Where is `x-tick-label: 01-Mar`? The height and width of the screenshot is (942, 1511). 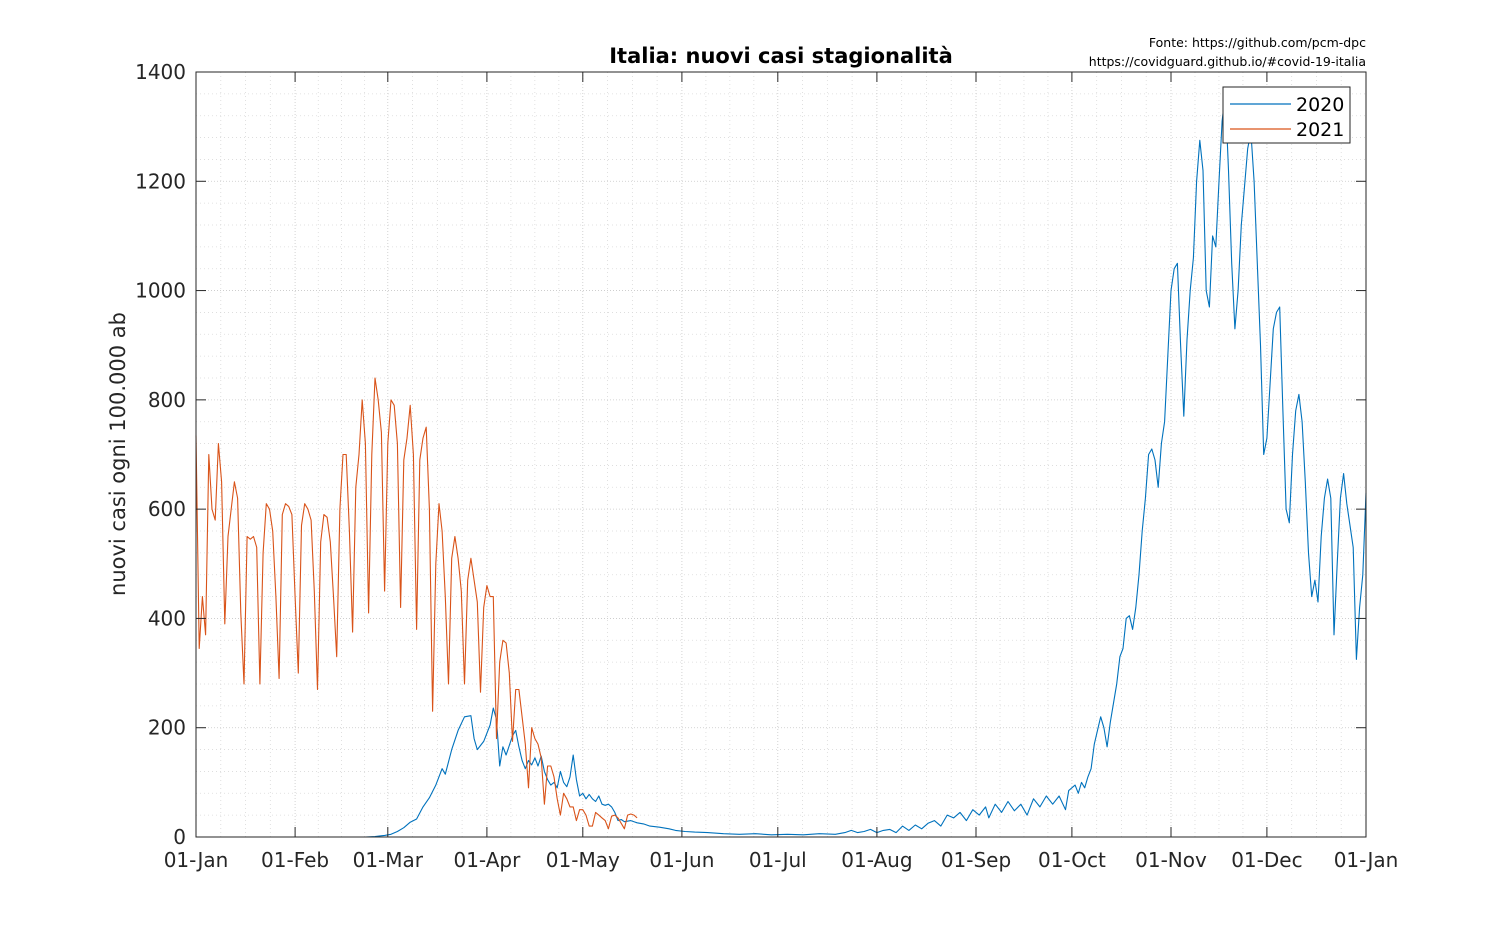
x-tick-label: 01-Mar is located at coordinates (388, 860).